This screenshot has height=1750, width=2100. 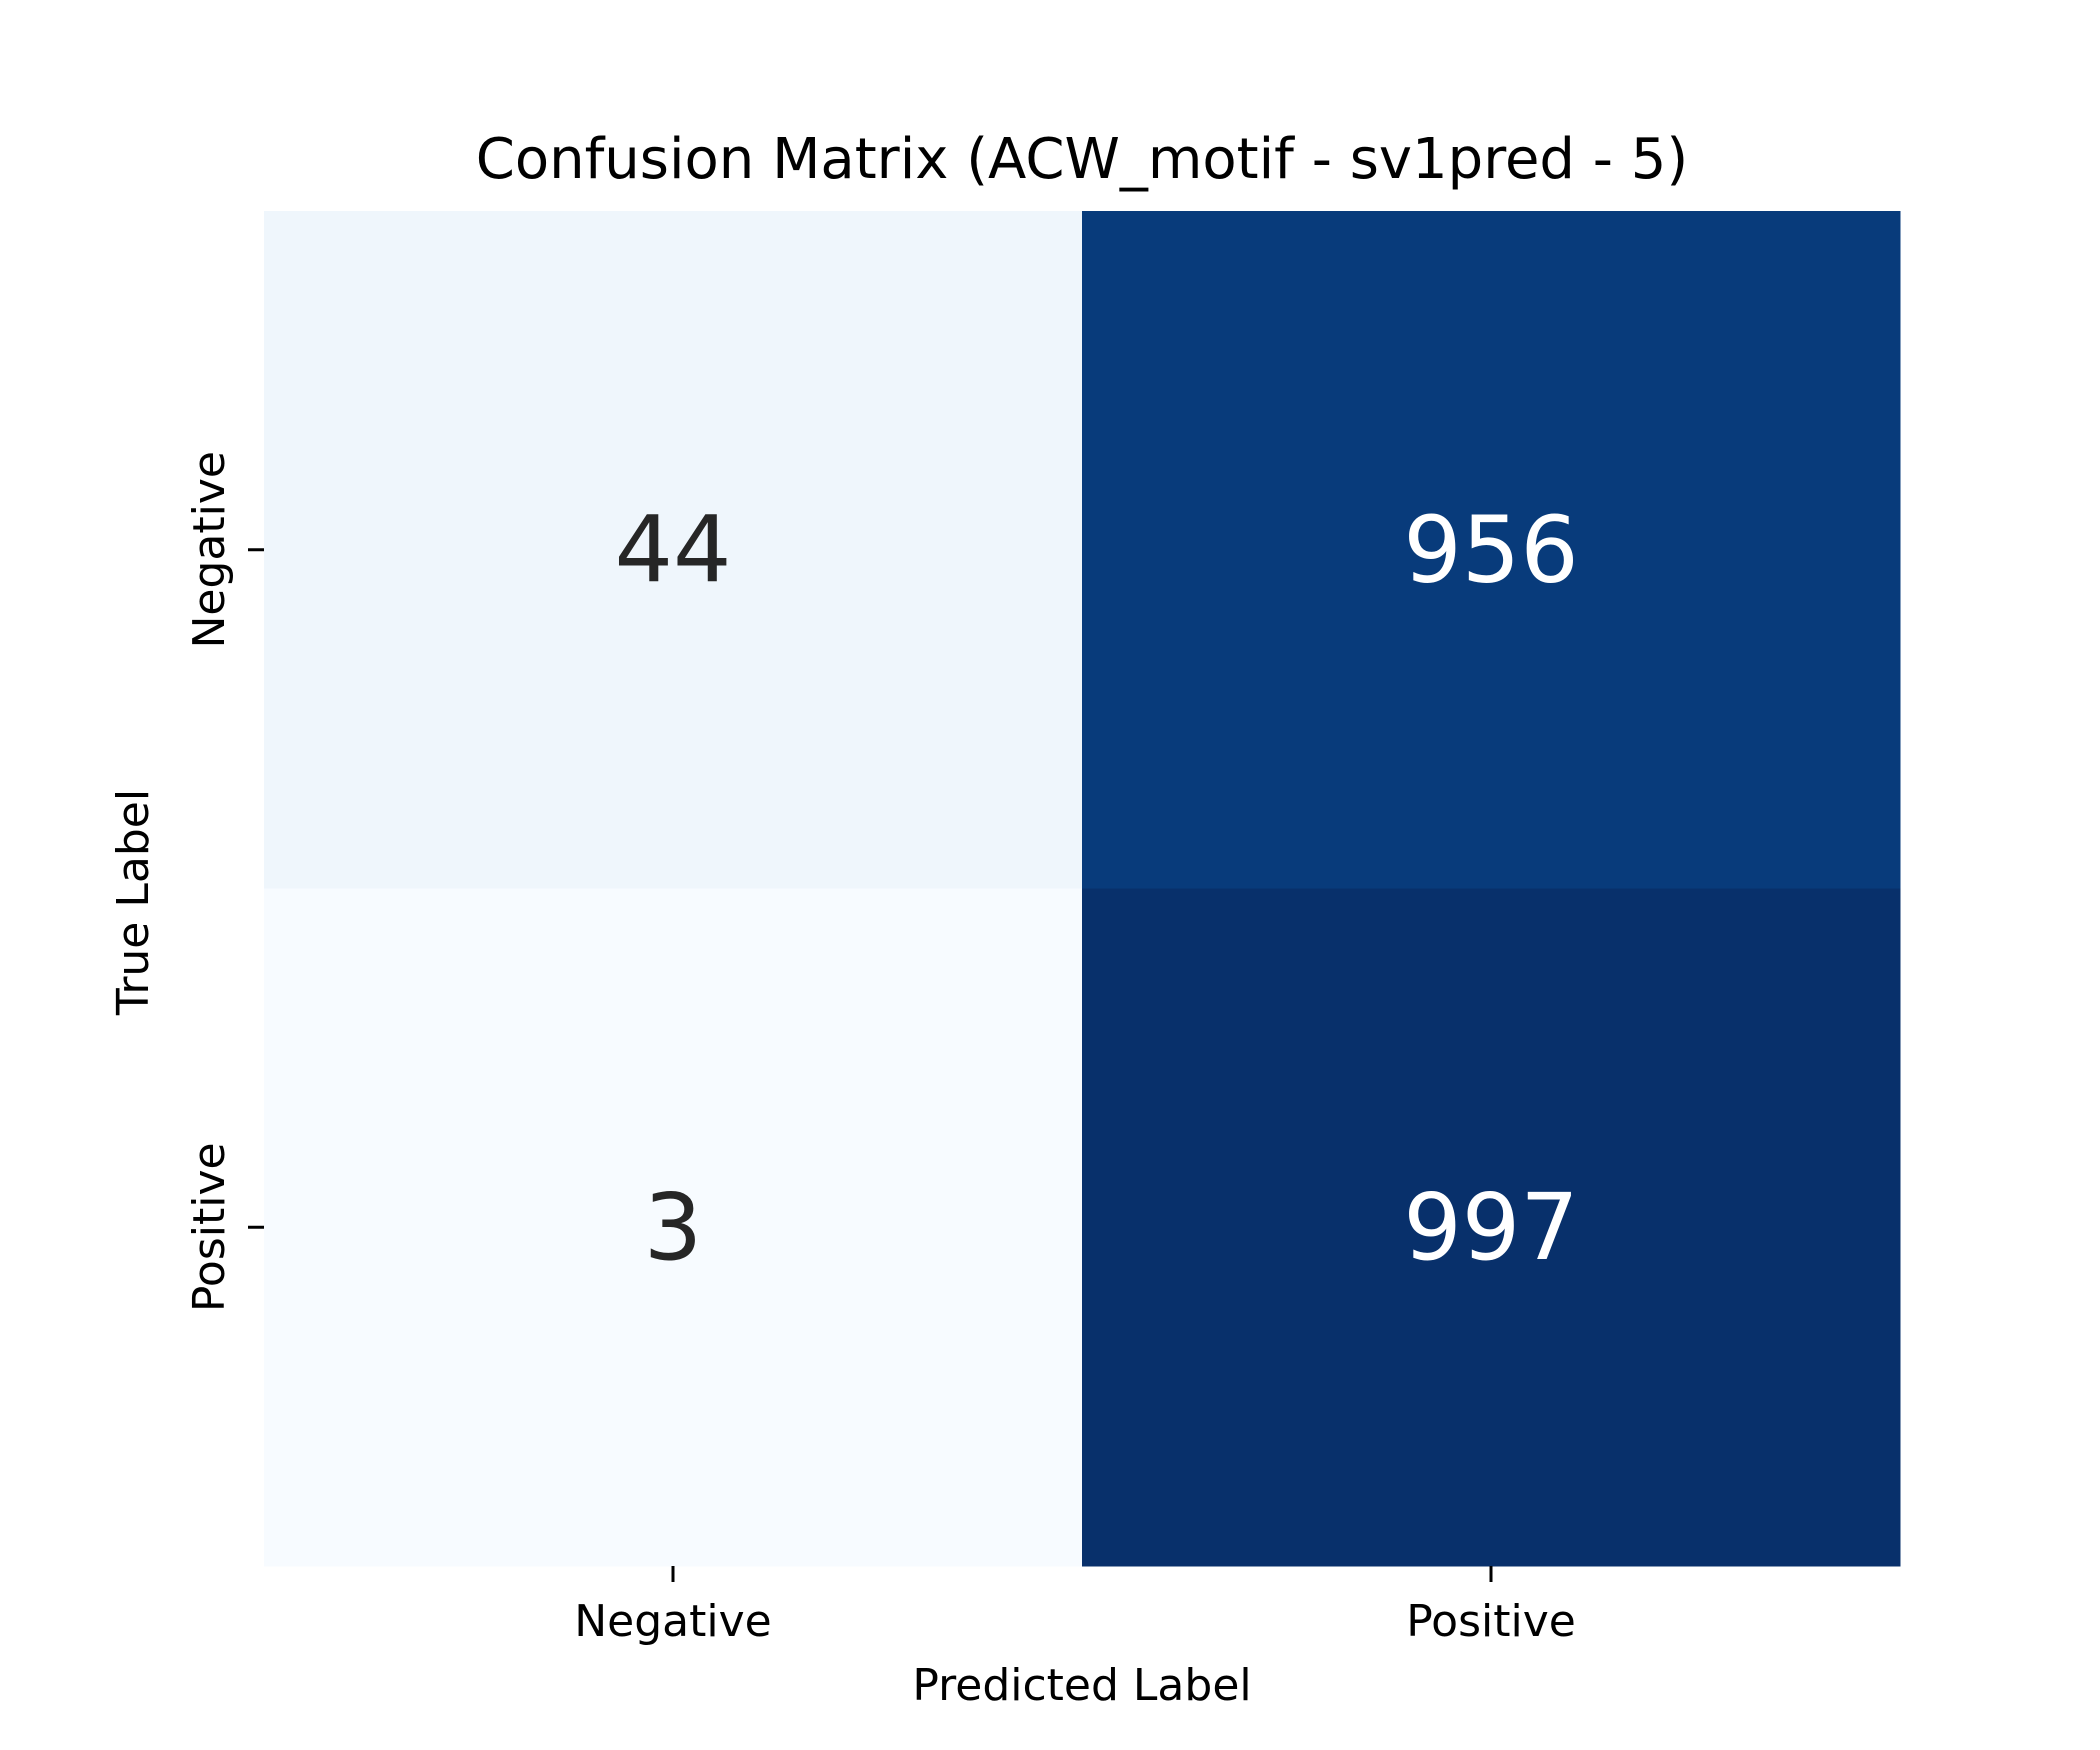 I want to click on cell-value-label: 3, so click(x=673, y=1227).